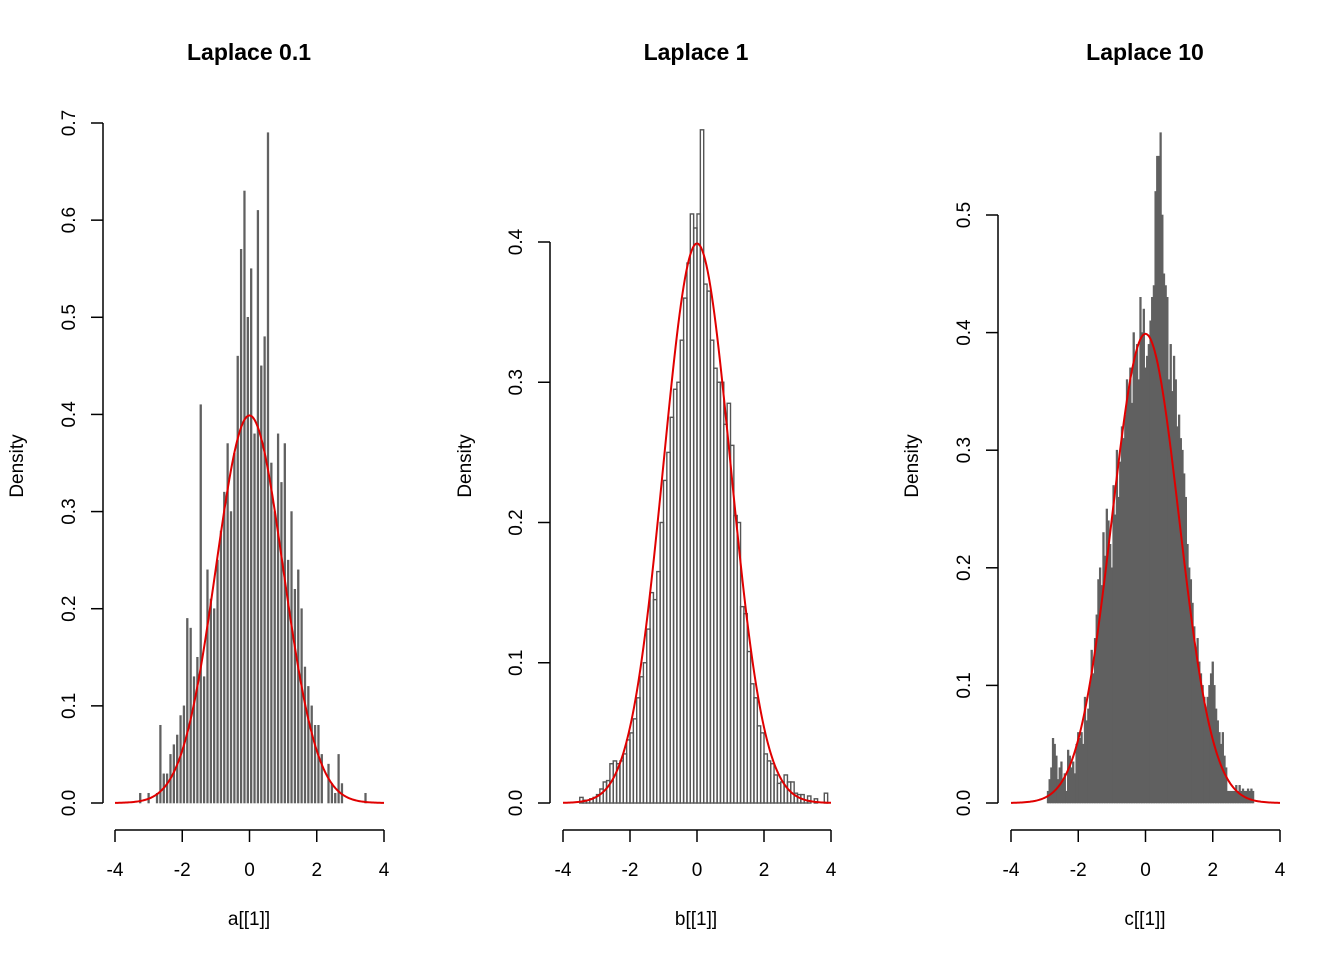 The height and width of the screenshot is (960, 1344). Describe the element at coordinates (1144, 919) in the screenshot. I see `x-axis-label: c[[1]]` at that location.